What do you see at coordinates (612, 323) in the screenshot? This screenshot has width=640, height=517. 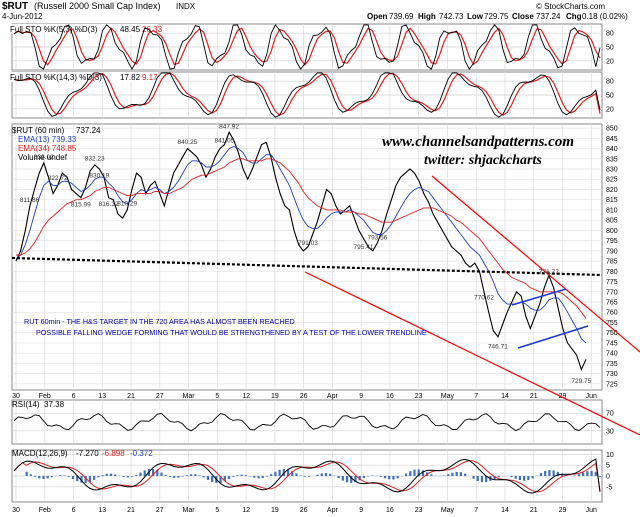 I see `y-tick-label: 755` at bounding box center [612, 323].